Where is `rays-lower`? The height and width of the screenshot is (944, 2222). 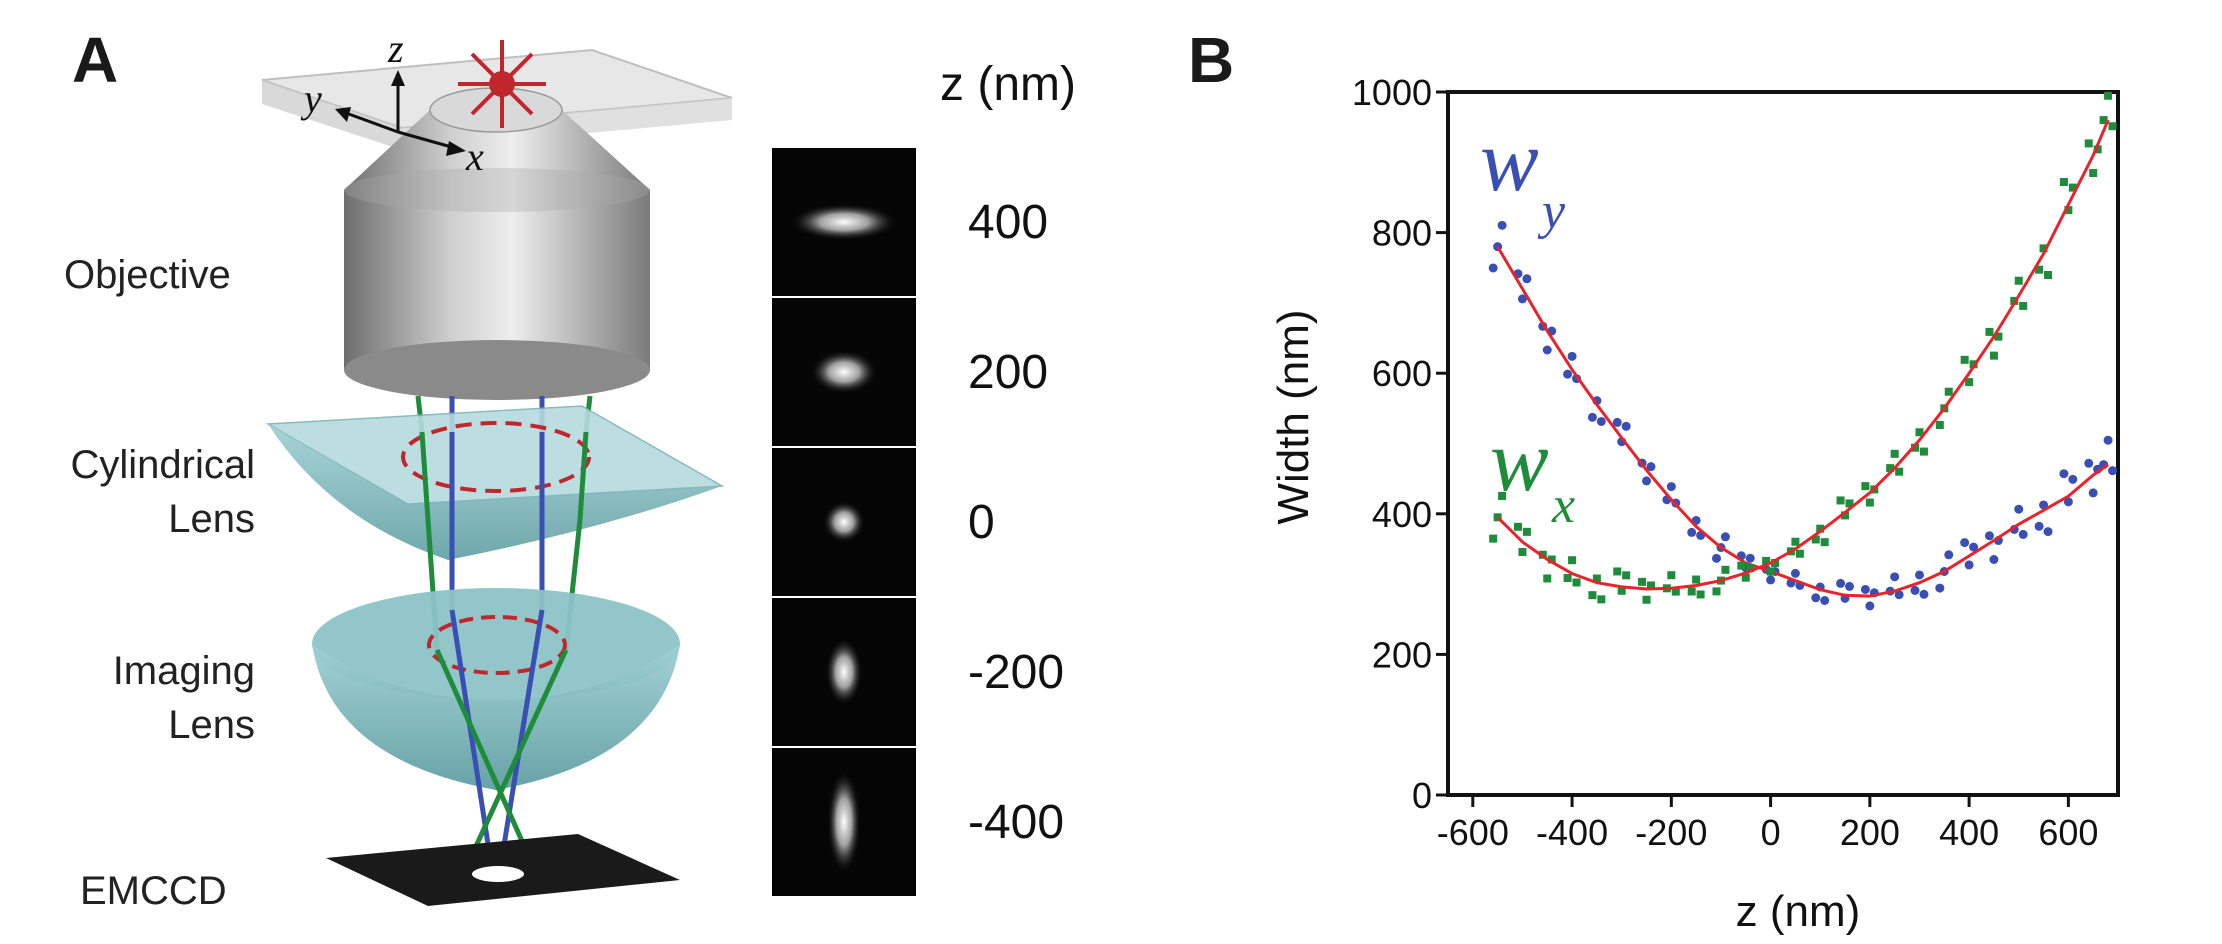 rays-lower is located at coordinates (501, 740).